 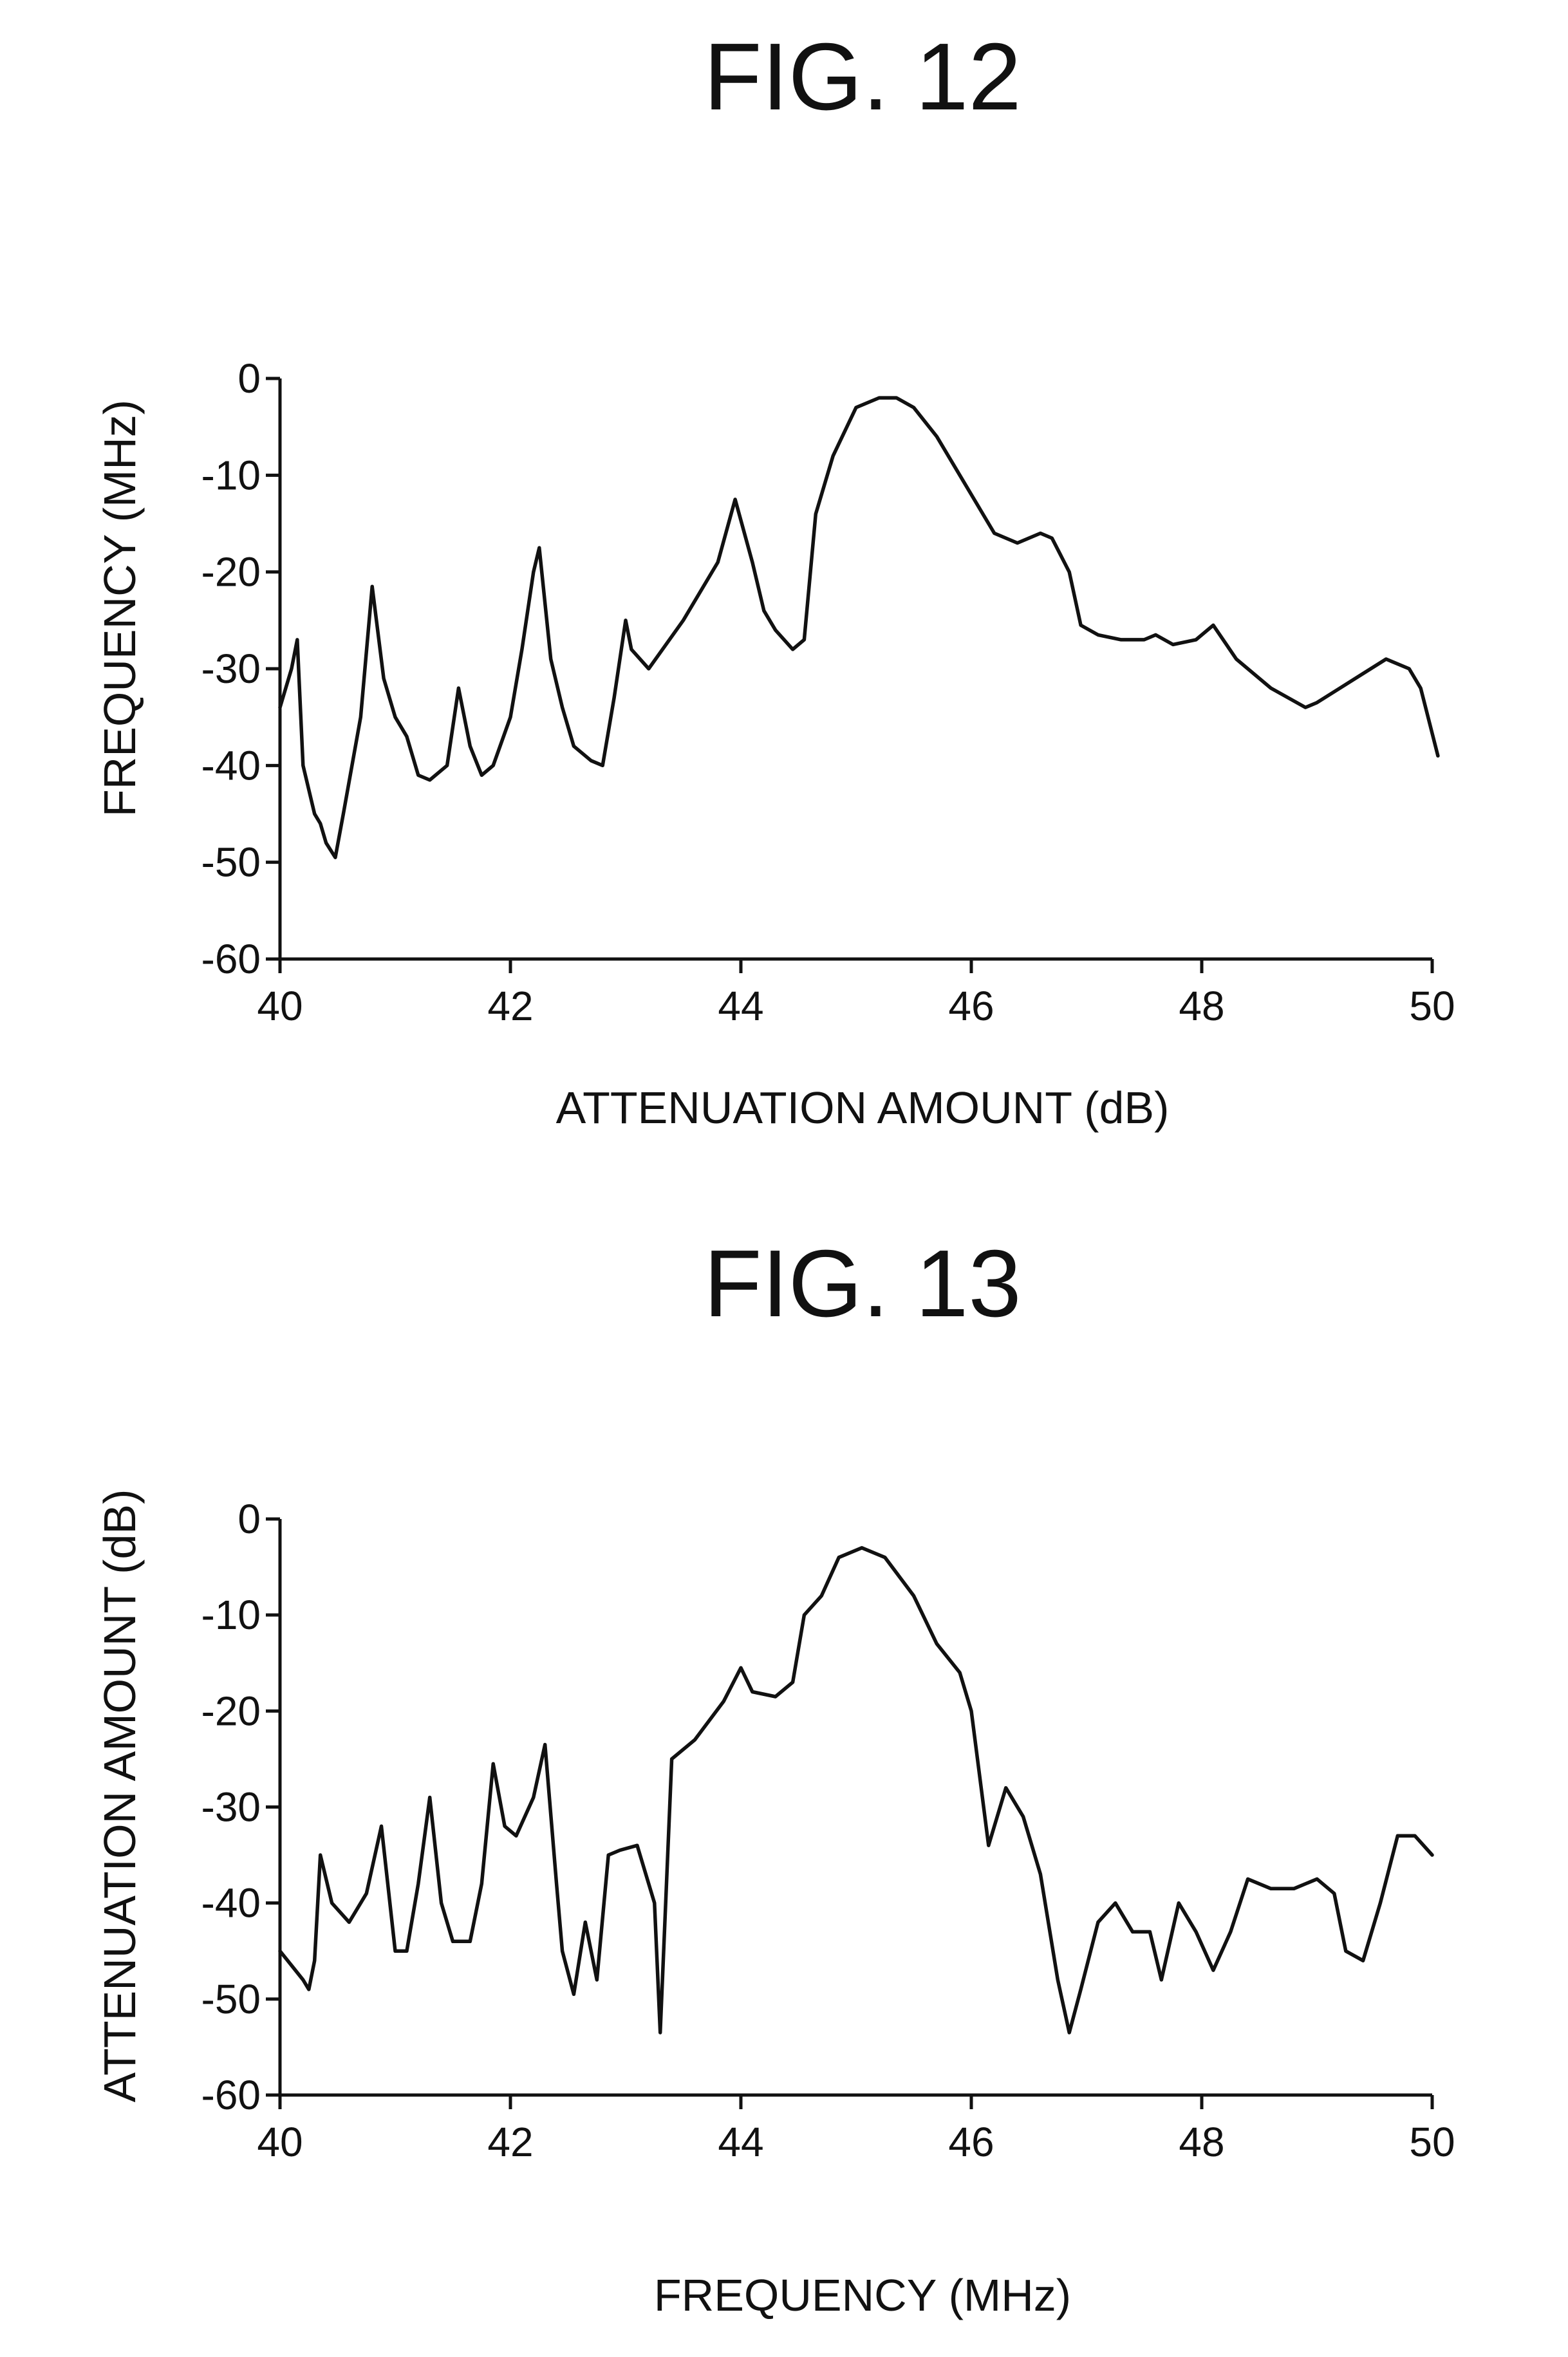 What do you see at coordinates (863, 1108) in the screenshot?
I see `x-axis-label: ATTENUATION AMOUNT (dB)` at bounding box center [863, 1108].